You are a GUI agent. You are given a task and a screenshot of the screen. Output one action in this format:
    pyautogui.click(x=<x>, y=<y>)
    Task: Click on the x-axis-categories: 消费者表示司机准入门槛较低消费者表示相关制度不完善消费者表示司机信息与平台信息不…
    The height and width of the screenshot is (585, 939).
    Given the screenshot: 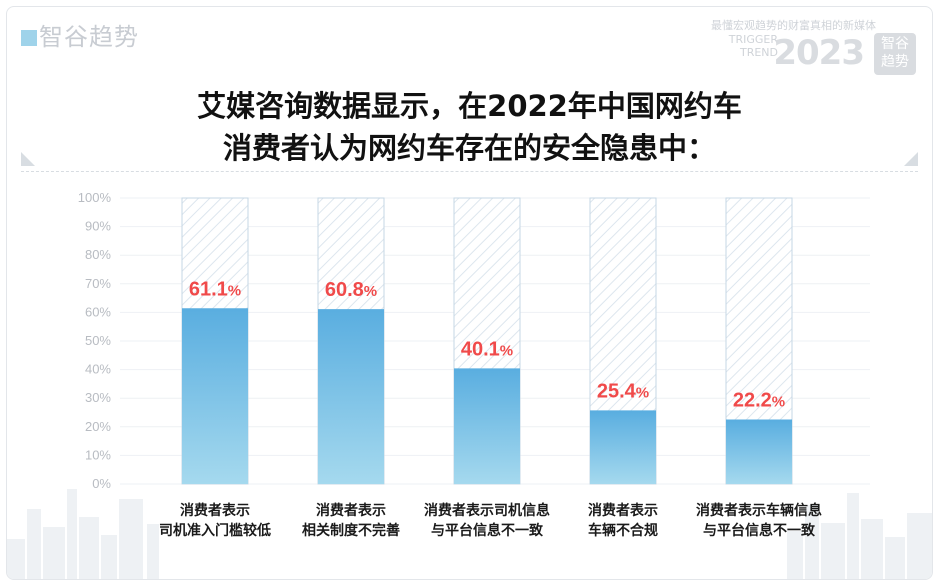 What is the action you would take?
    pyautogui.click(x=490, y=520)
    